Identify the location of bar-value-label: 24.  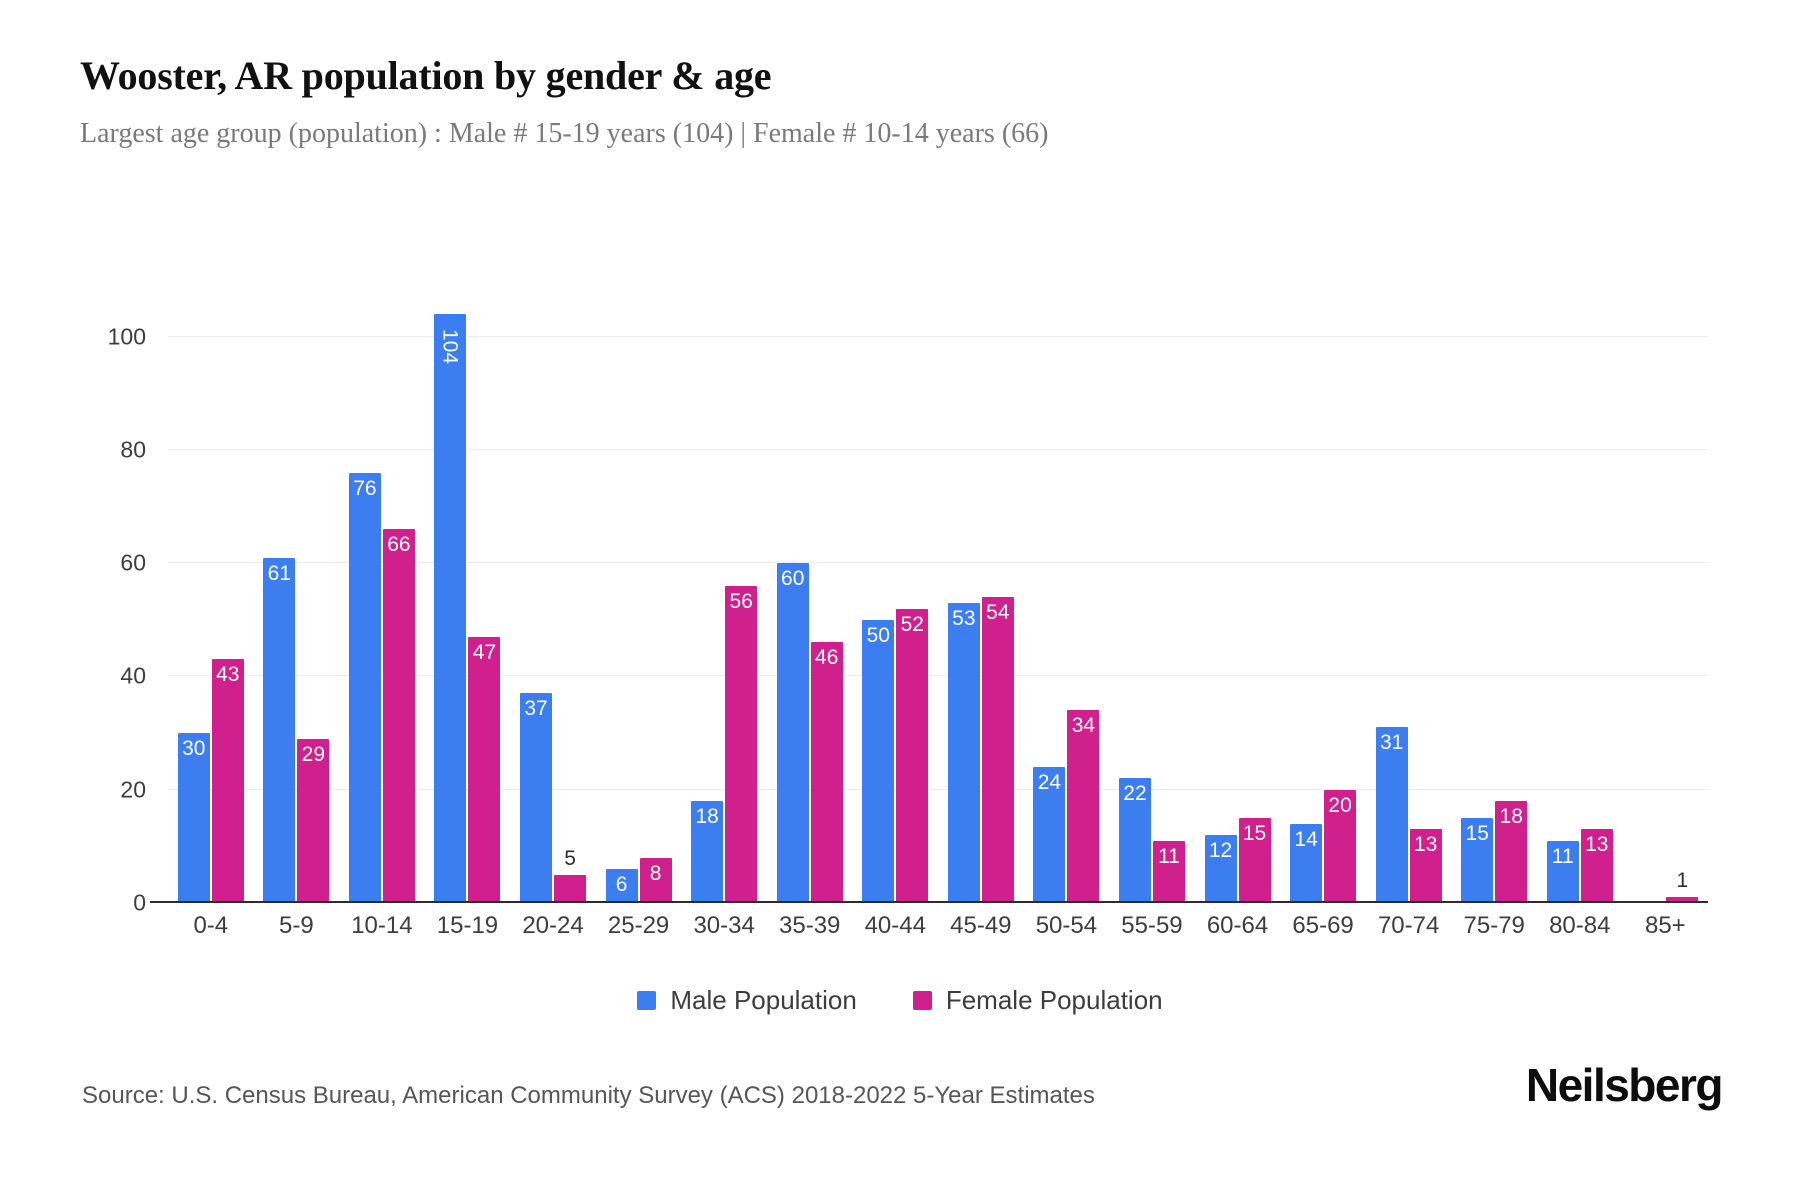
(1049, 783).